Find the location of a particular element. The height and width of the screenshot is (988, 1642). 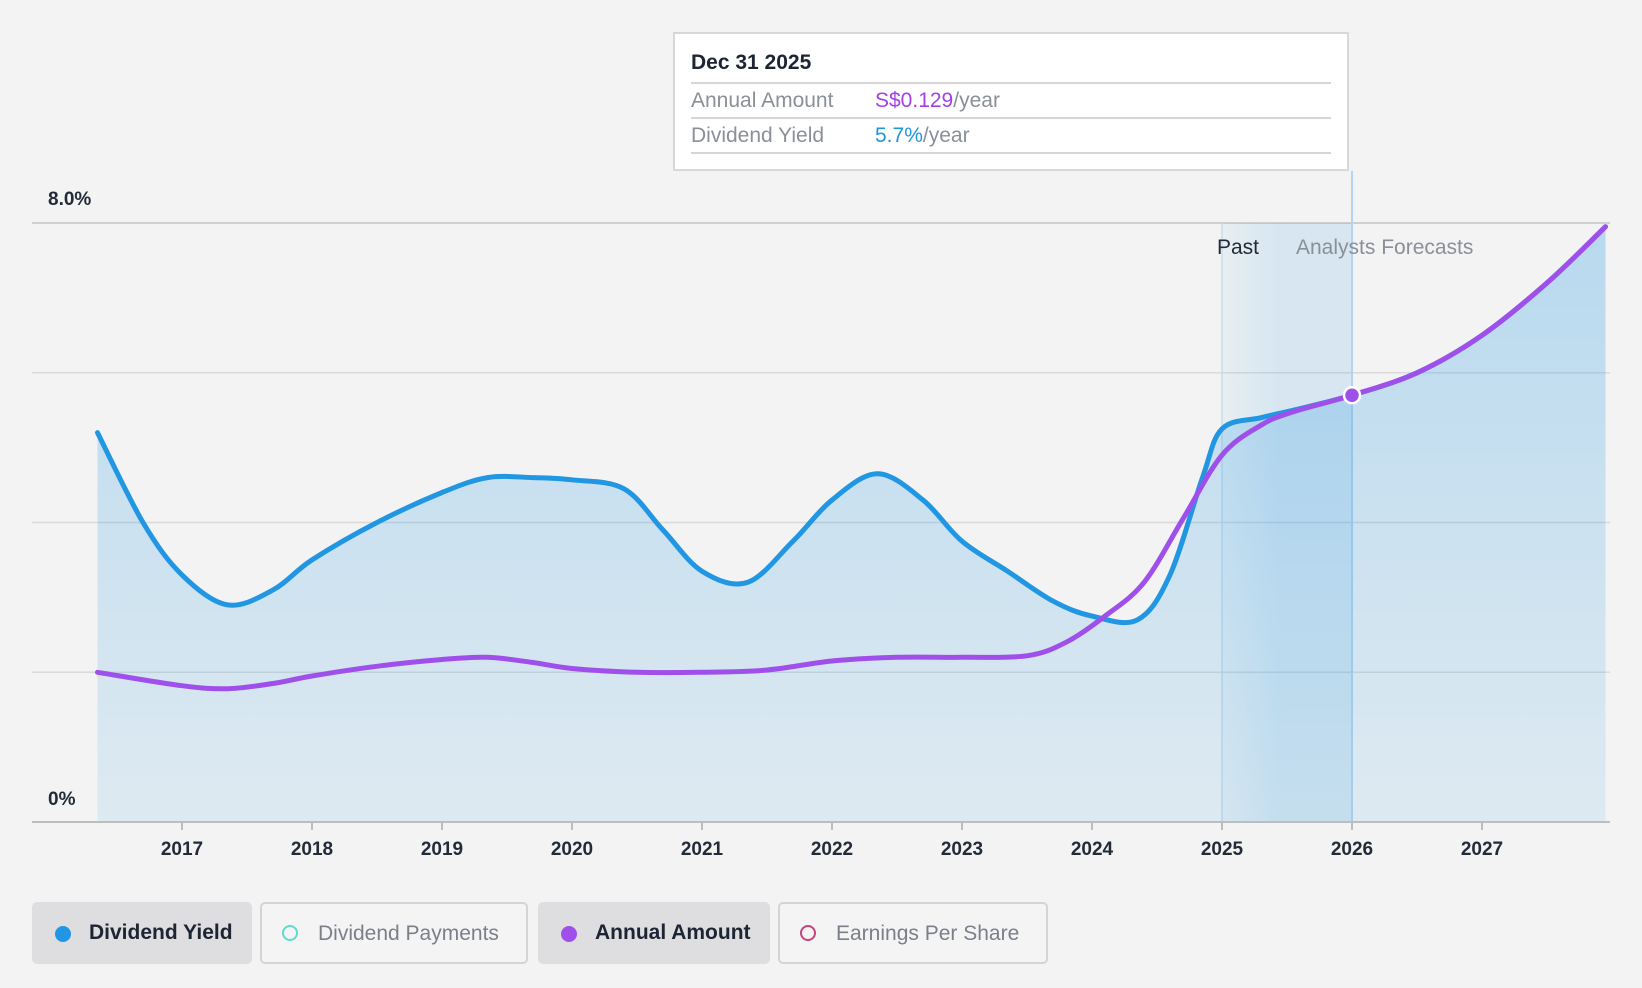

legend-earnings-per-share: Earnings Per Share is located at coordinates (913, 933).